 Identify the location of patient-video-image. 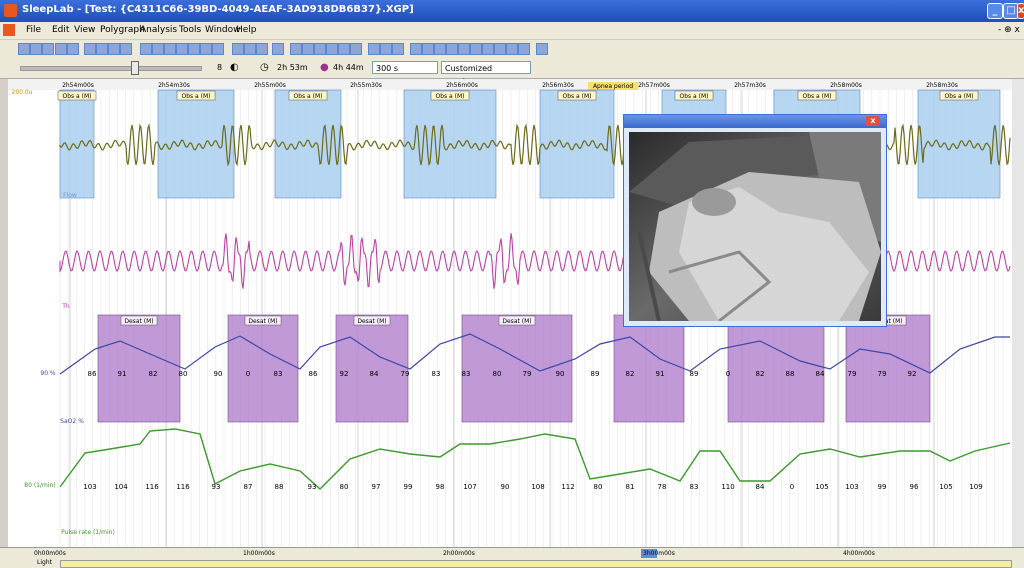
(755, 226).